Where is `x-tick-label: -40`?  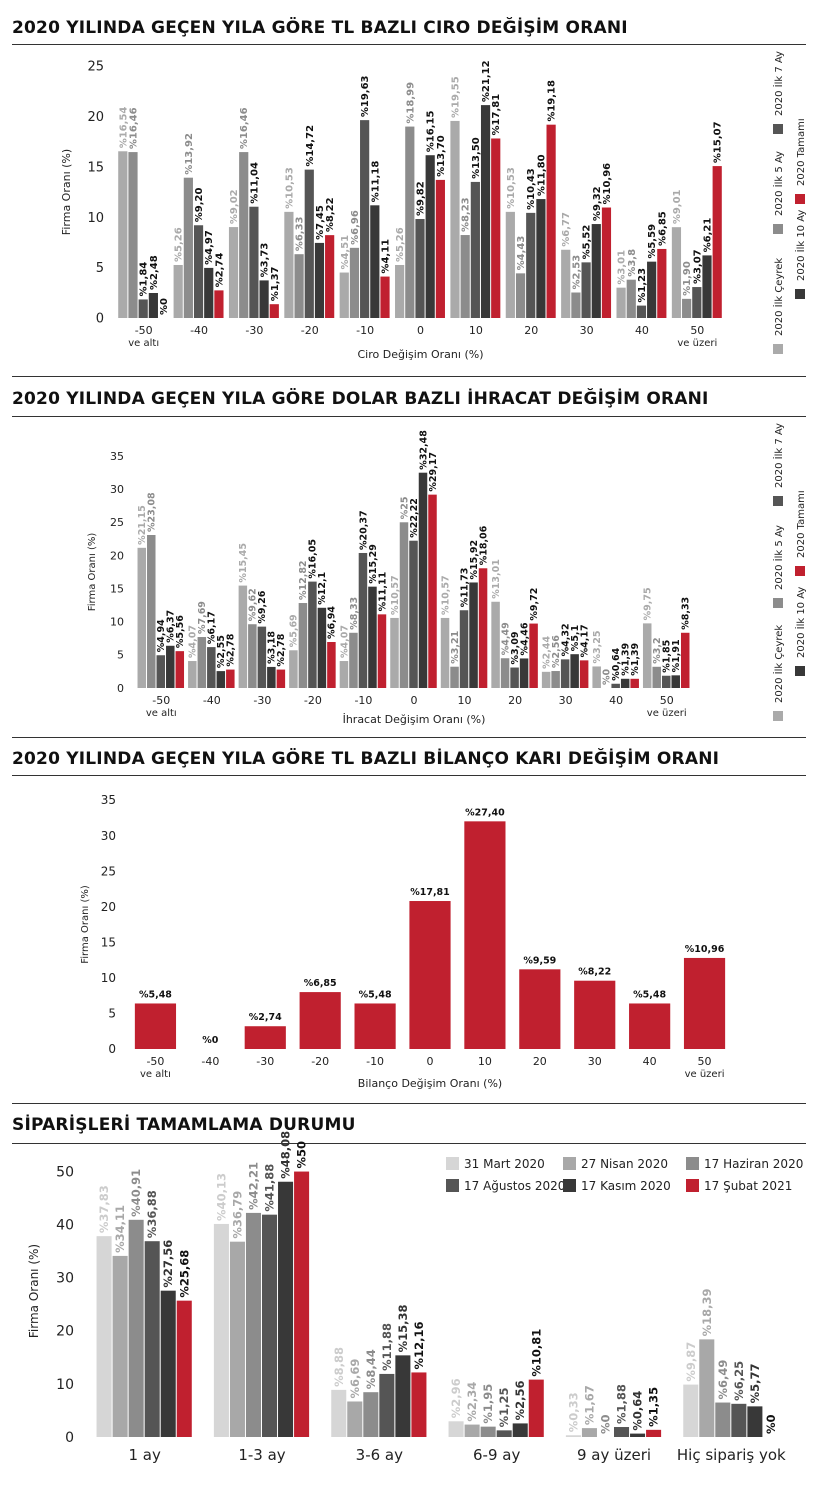 x-tick-label: -40 is located at coordinates (210, 1061).